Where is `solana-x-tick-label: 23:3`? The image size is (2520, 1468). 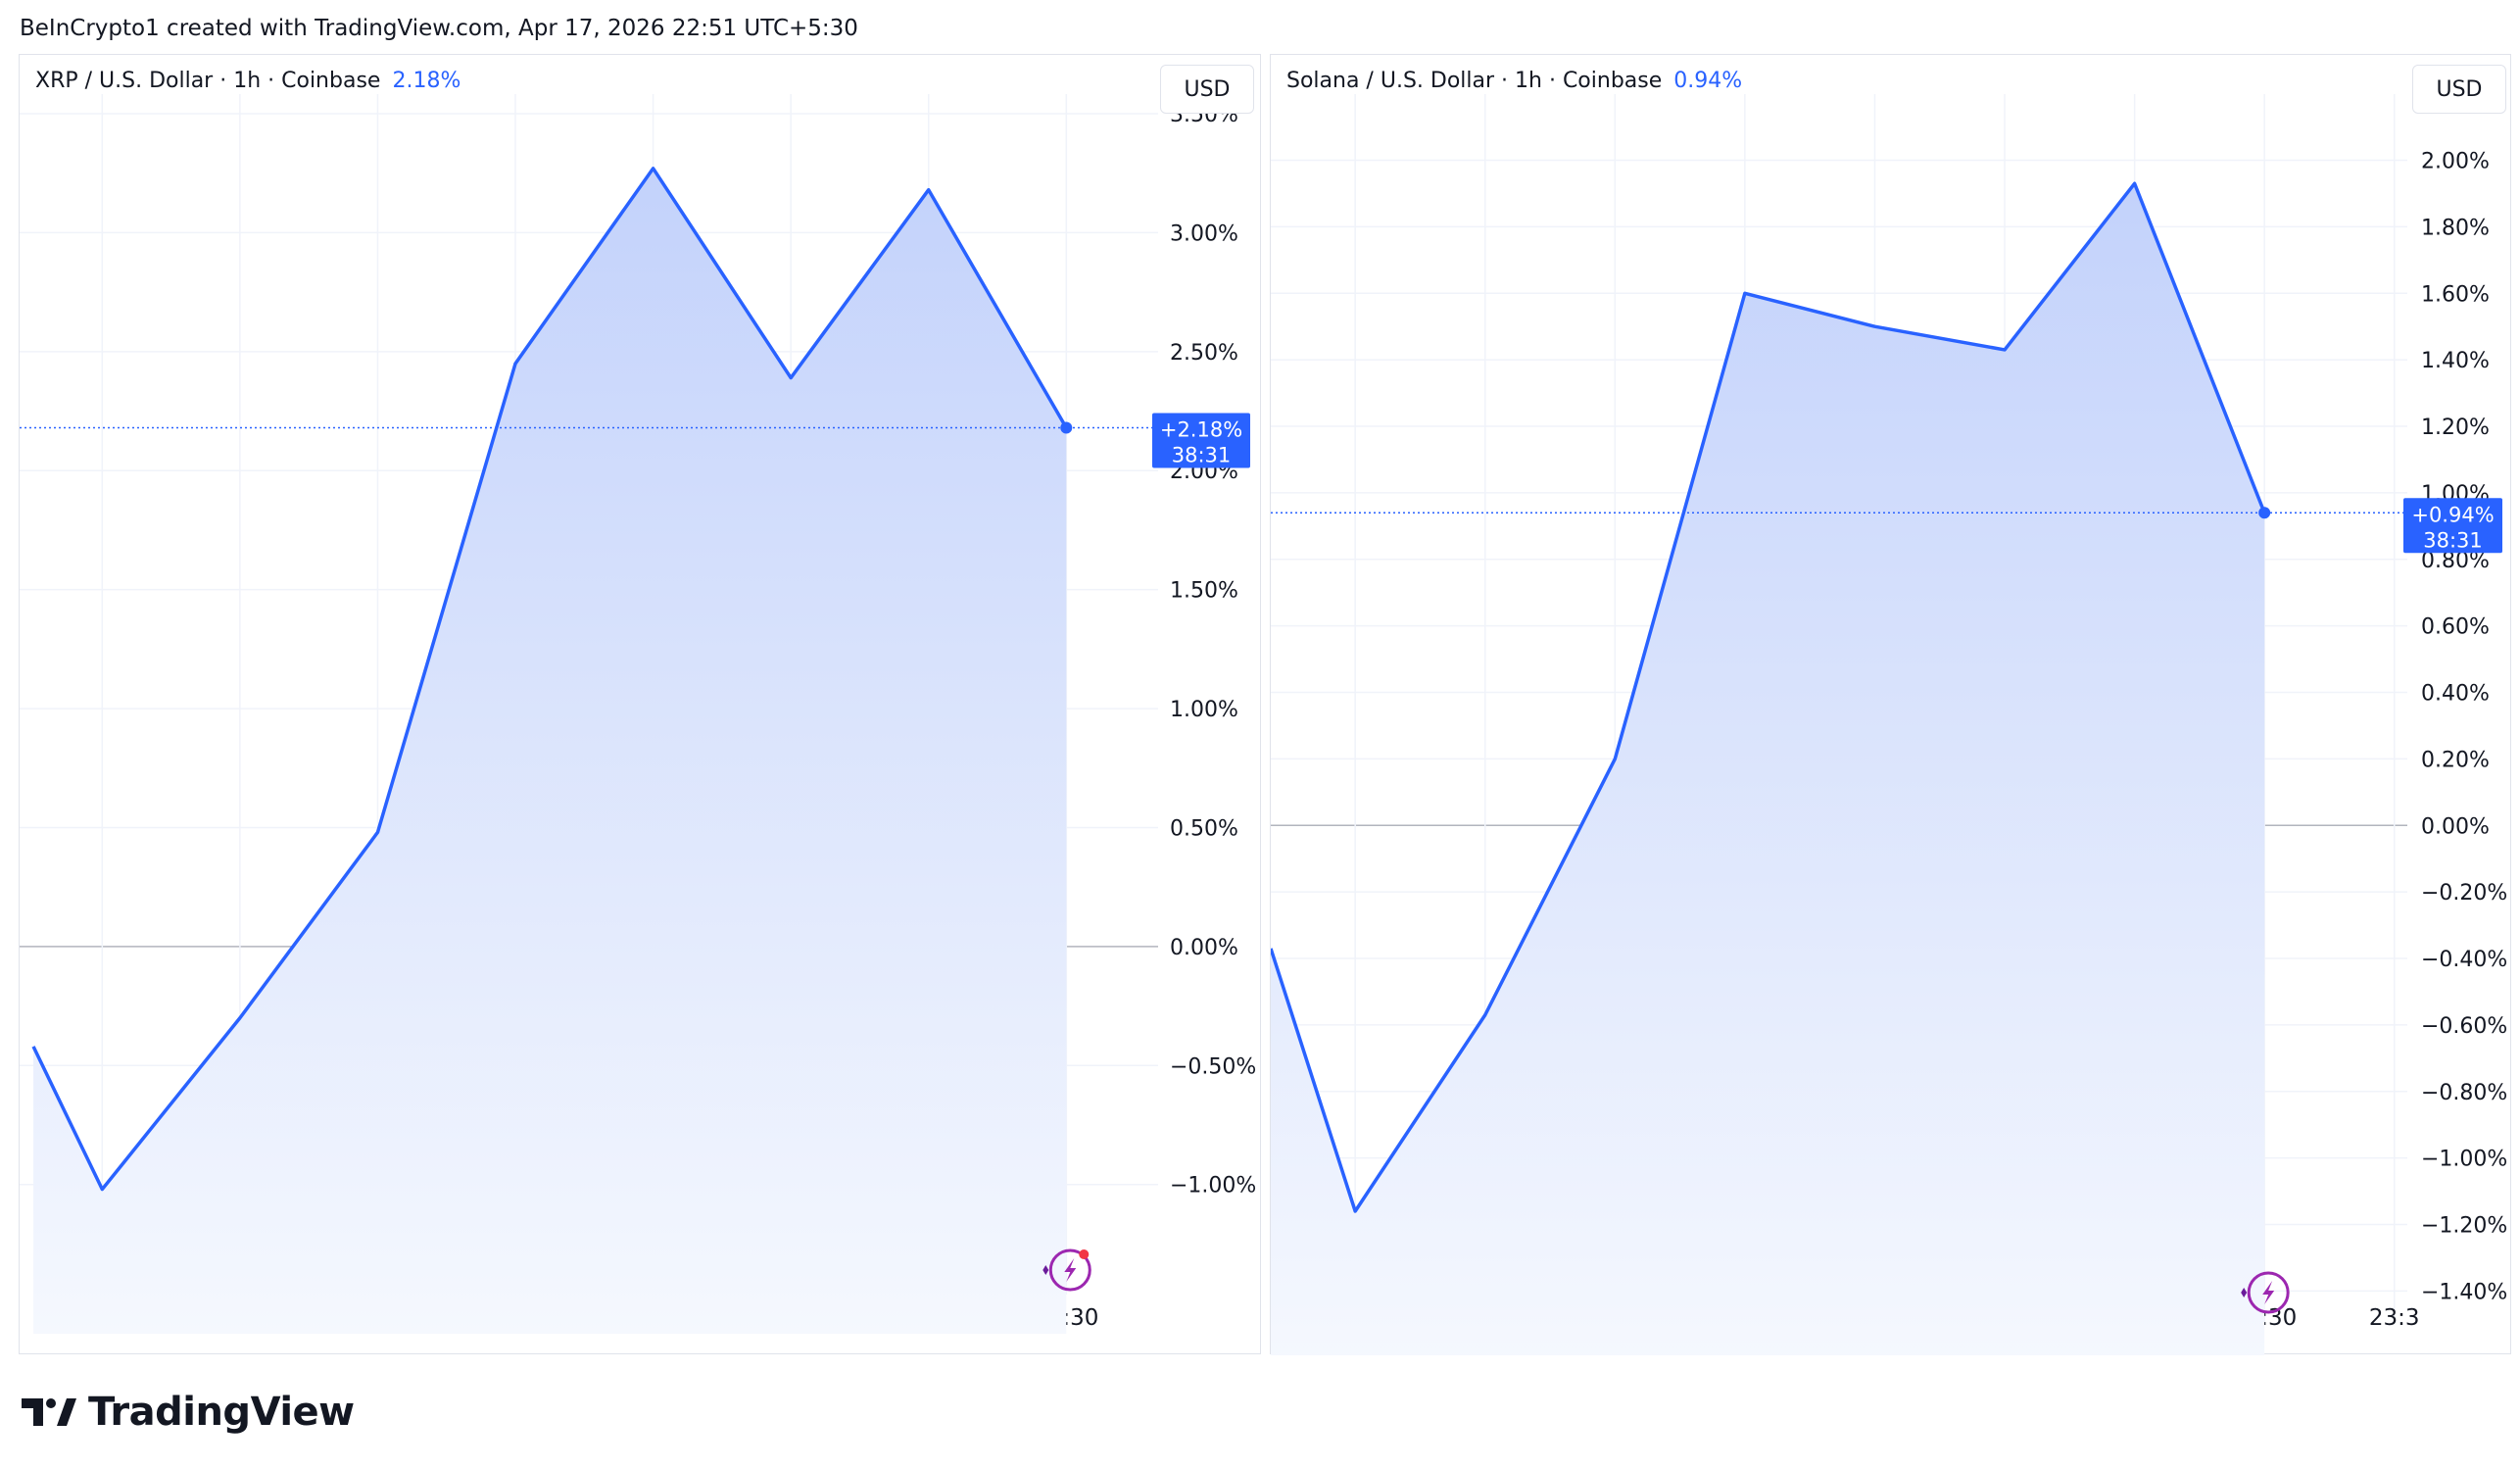 solana-x-tick-label: 23:3 is located at coordinates (2394, 1318).